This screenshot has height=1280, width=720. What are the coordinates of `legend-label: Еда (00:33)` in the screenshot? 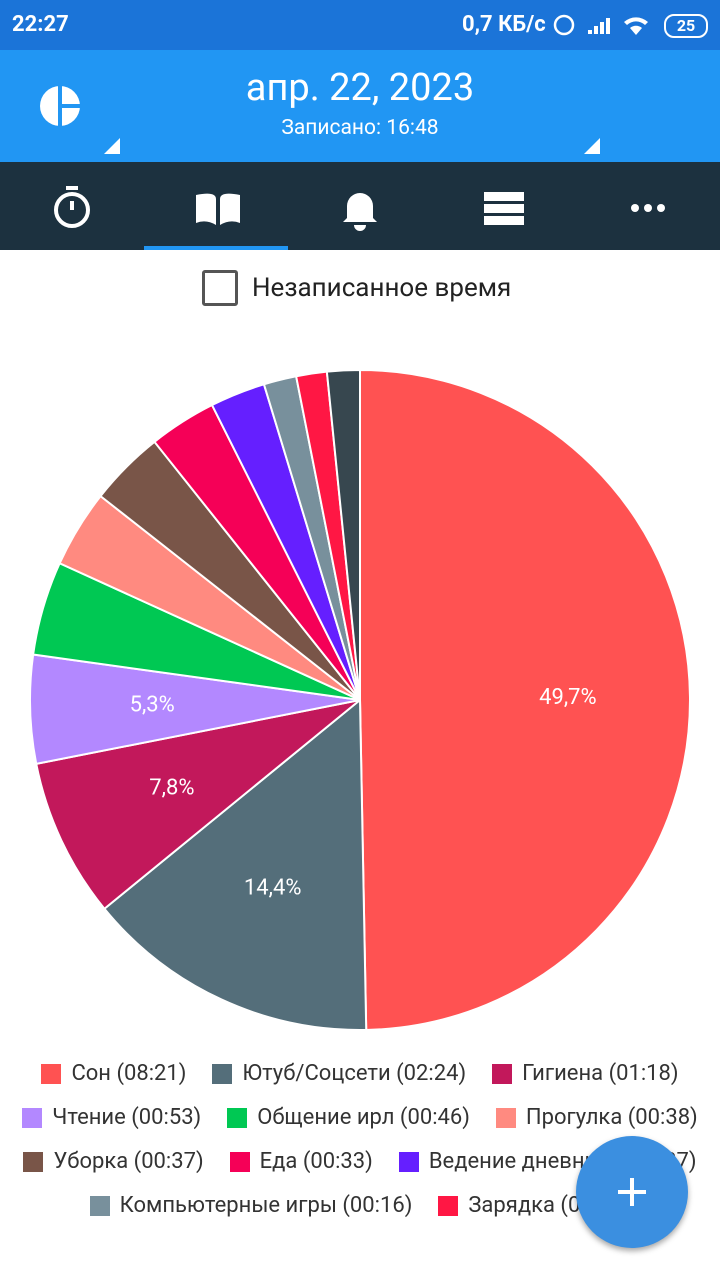 It's located at (316, 1161).